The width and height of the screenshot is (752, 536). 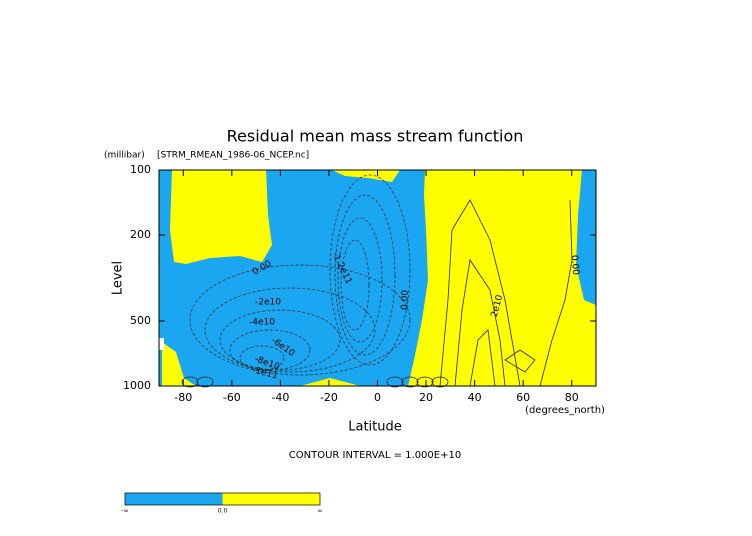 What do you see at coordinates (174, 499) in the screenshot?
I see `colorbar-negative` at bounding box center [174, 499].